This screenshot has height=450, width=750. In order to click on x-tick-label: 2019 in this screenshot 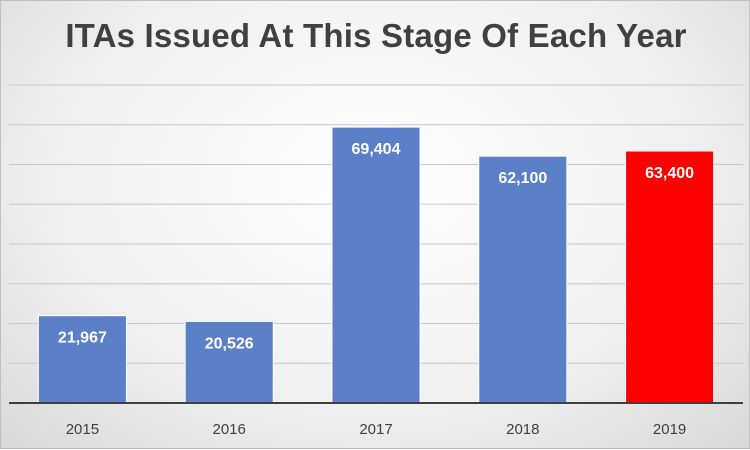, I will do `click(669, 429)`.